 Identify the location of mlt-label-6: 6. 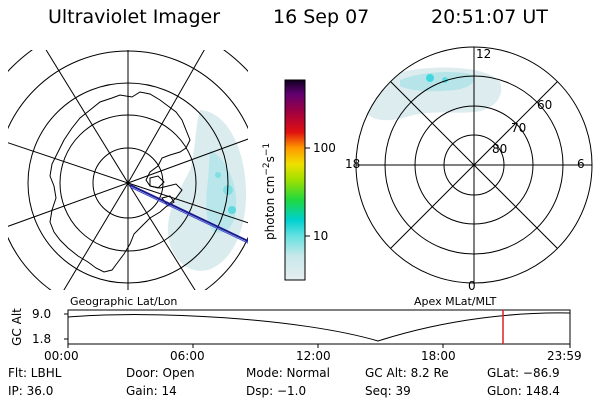
(581, 164).